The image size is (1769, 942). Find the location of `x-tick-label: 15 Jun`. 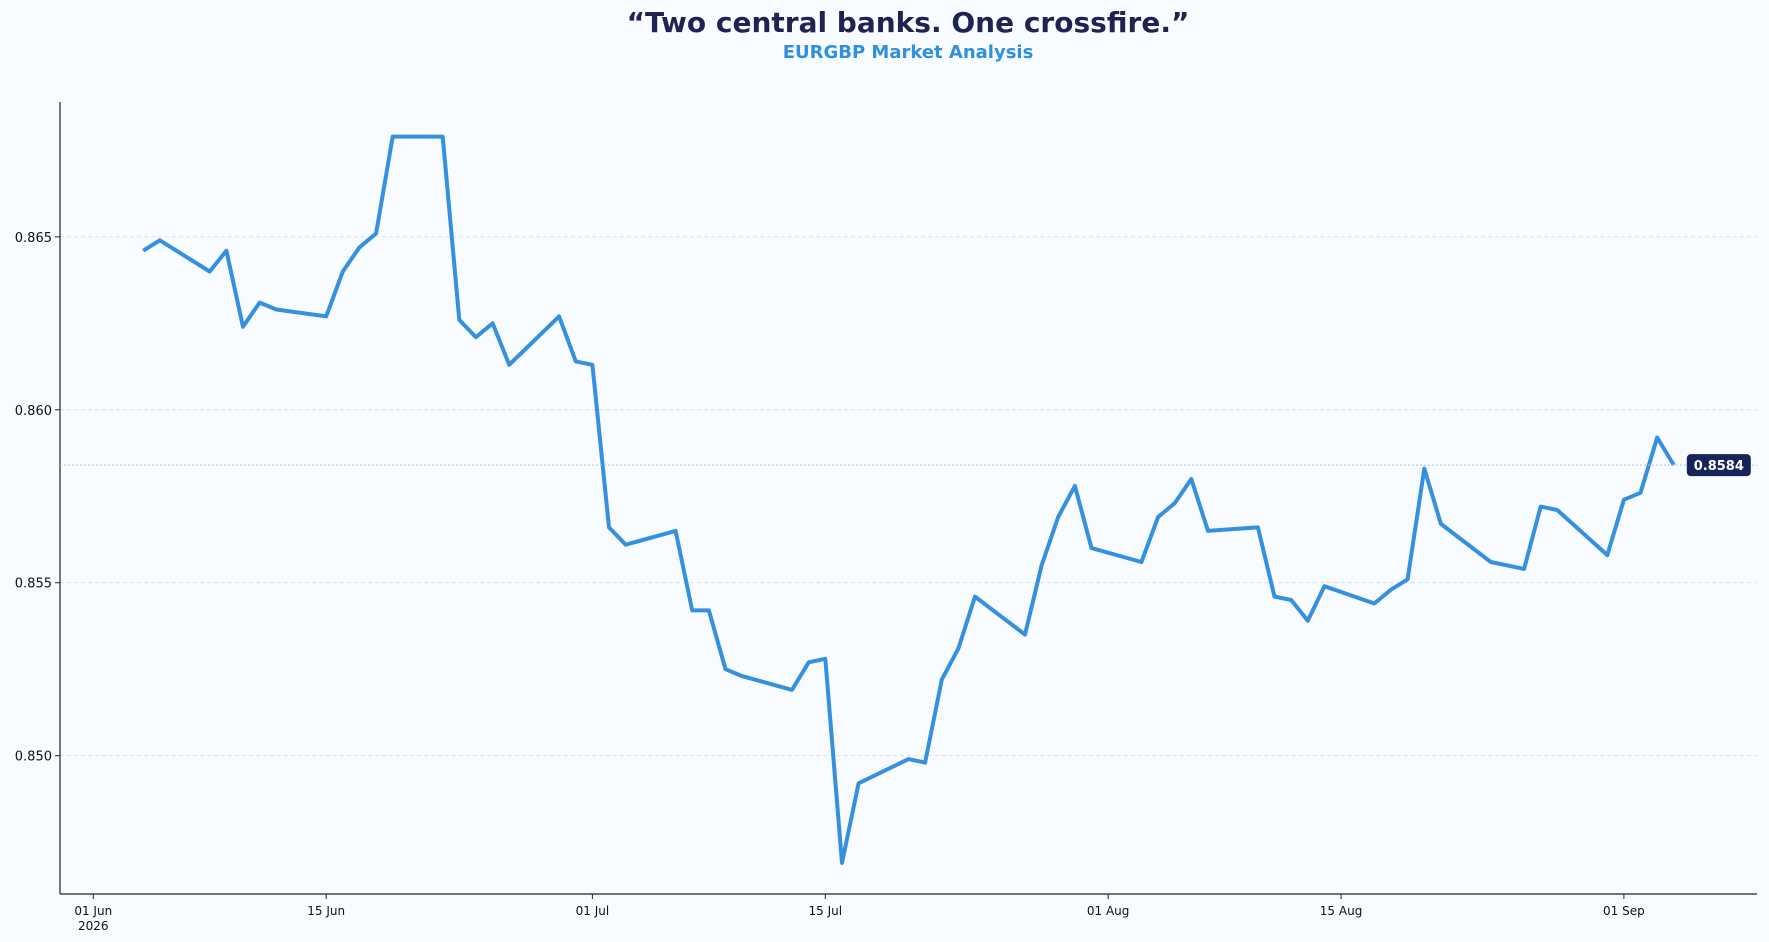

x-tick-label: 15 Jun is located at coordinates (326, 911).